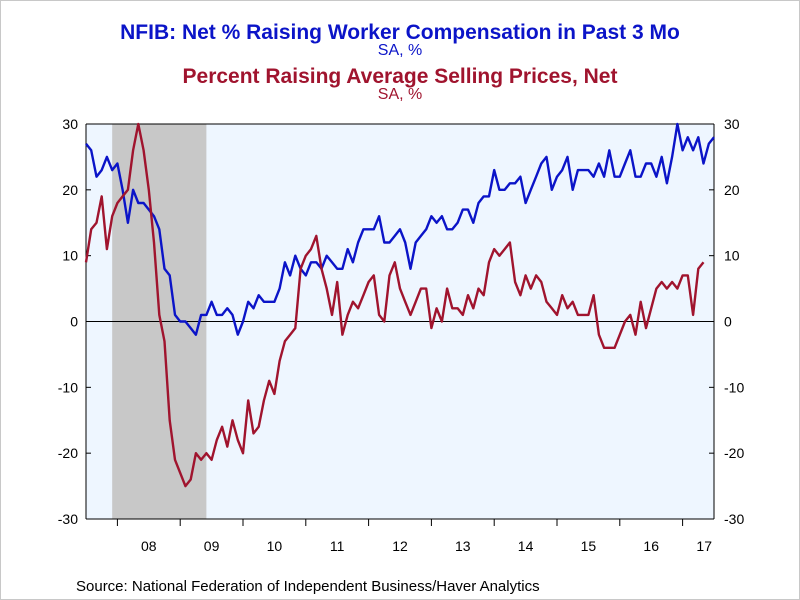 This screenshot has width=800, height=600. What do you see at coordinates (734, 519) in the screenshot?
I see `y-tick-label-right: -30` at bounding box center [734, 519].